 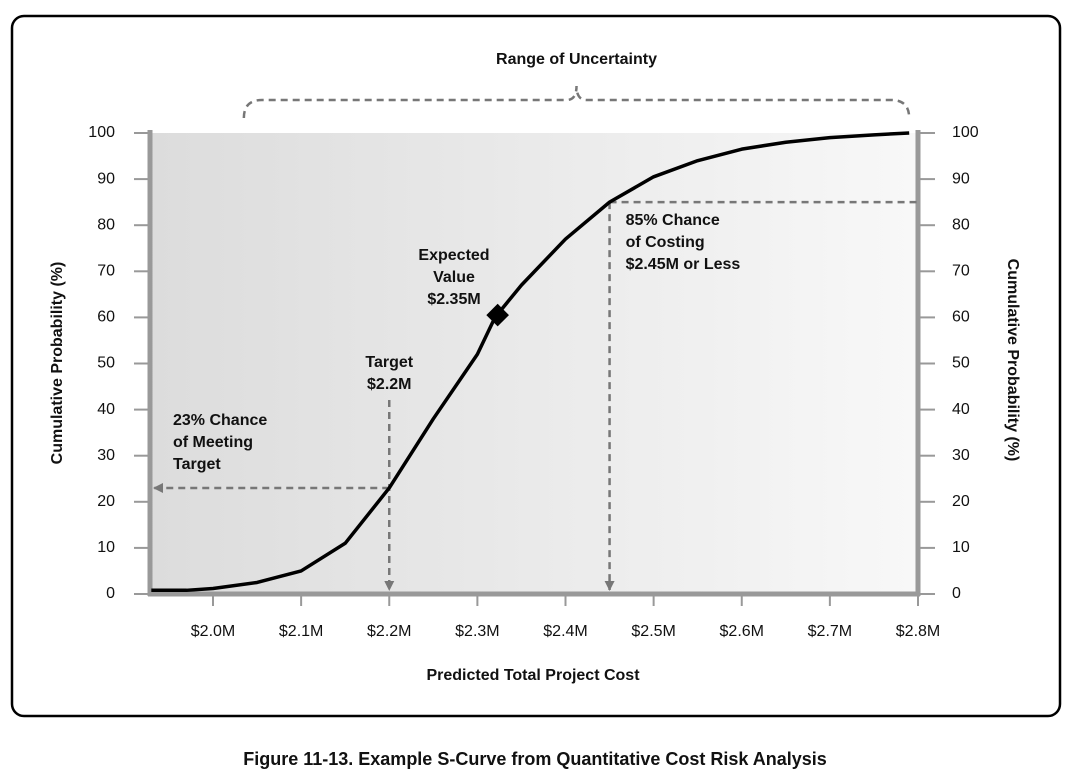 I want to click on y2-tick-label: 60, so click(x=961, y=317).